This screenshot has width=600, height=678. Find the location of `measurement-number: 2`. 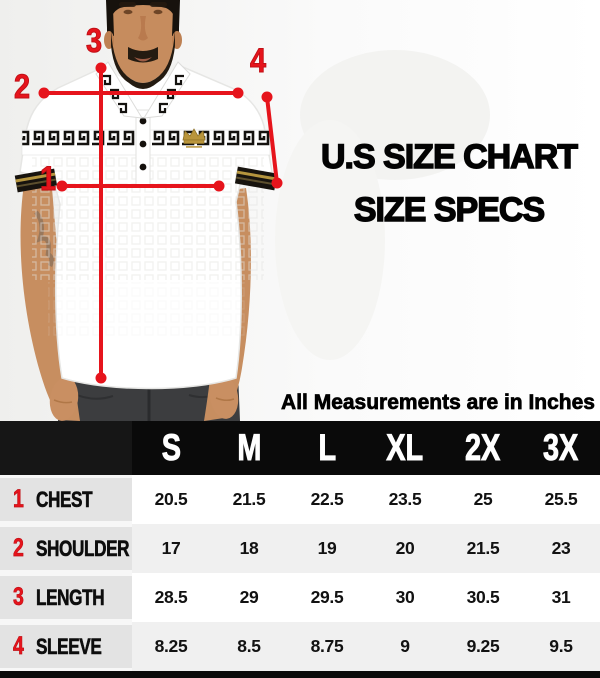

measurement-number: 2 is located at coordinates (18, 548).